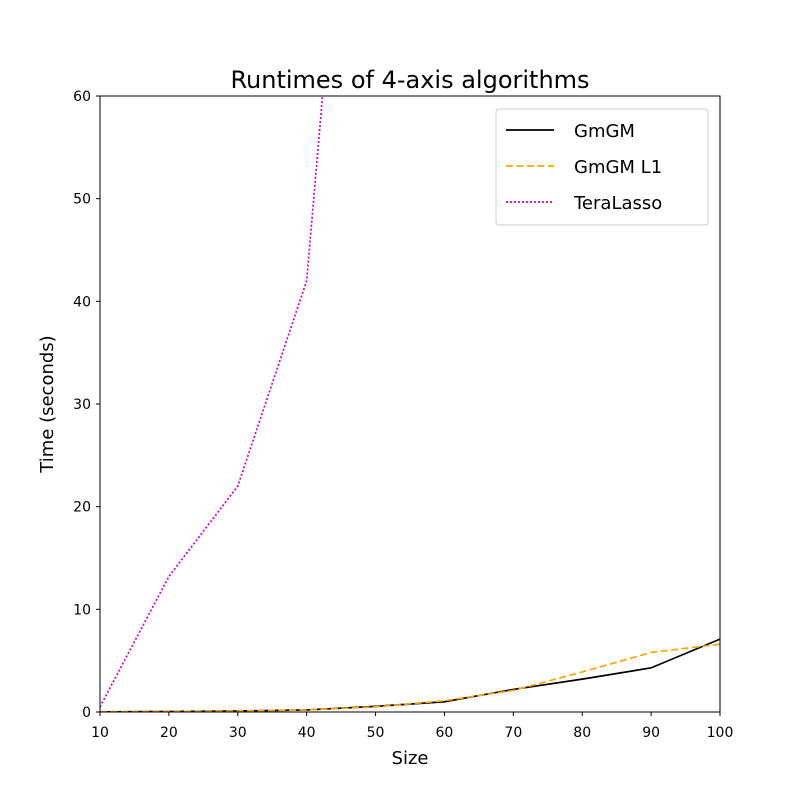  Describe the element at coordinates (307, 733) in the screenshot. I see `x-tick-label: 40` at that location.